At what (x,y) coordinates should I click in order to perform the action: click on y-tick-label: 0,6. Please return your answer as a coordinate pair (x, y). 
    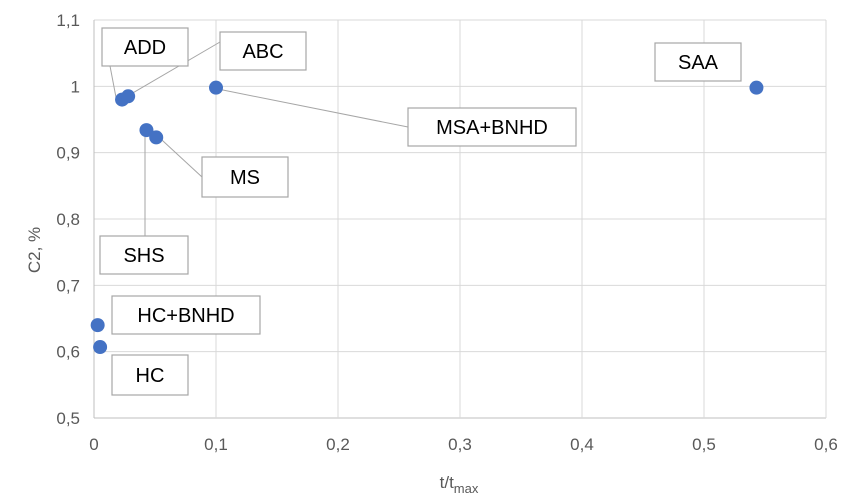
    Looking at the image, I should click on (68, 352).